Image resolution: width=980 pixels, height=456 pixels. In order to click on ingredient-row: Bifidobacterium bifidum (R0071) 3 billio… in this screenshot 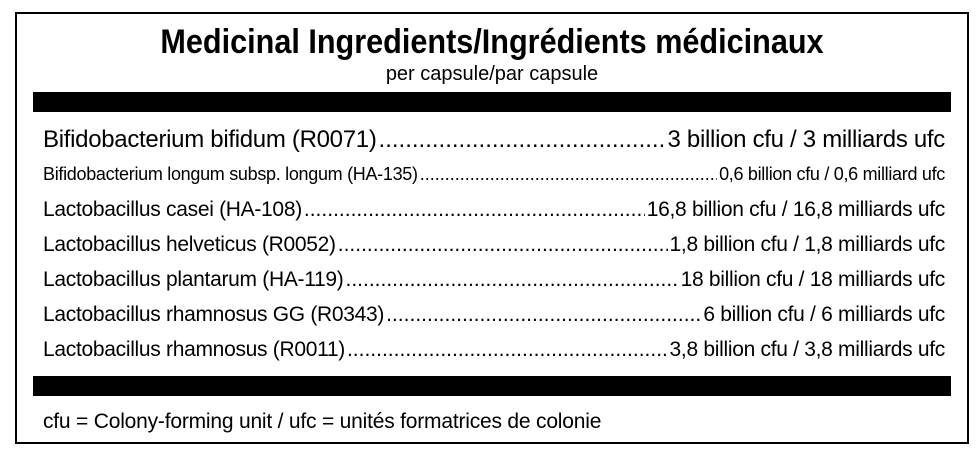, I will do `click(494, 139)`.